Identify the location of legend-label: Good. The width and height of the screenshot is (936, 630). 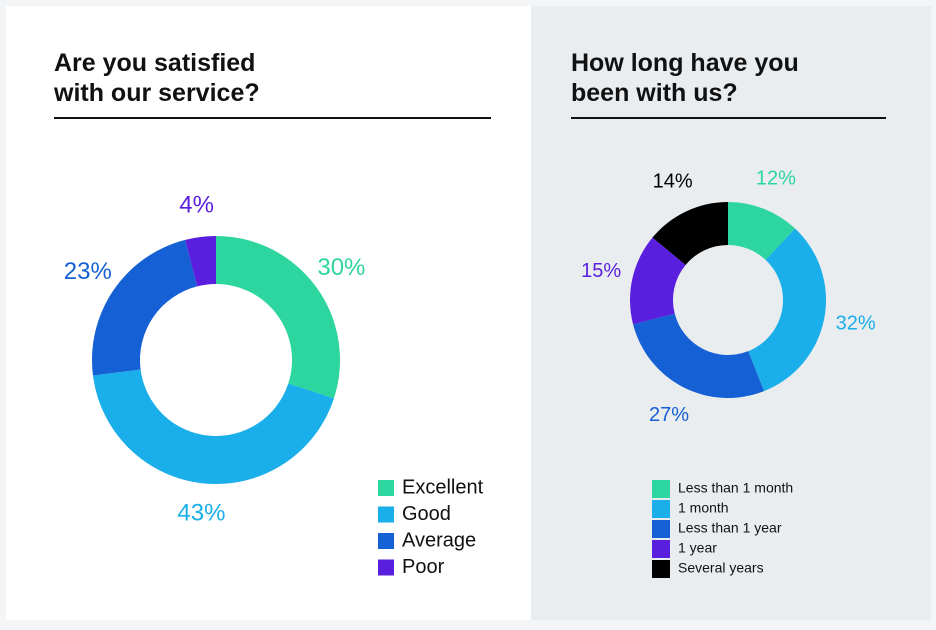
(426, 514).